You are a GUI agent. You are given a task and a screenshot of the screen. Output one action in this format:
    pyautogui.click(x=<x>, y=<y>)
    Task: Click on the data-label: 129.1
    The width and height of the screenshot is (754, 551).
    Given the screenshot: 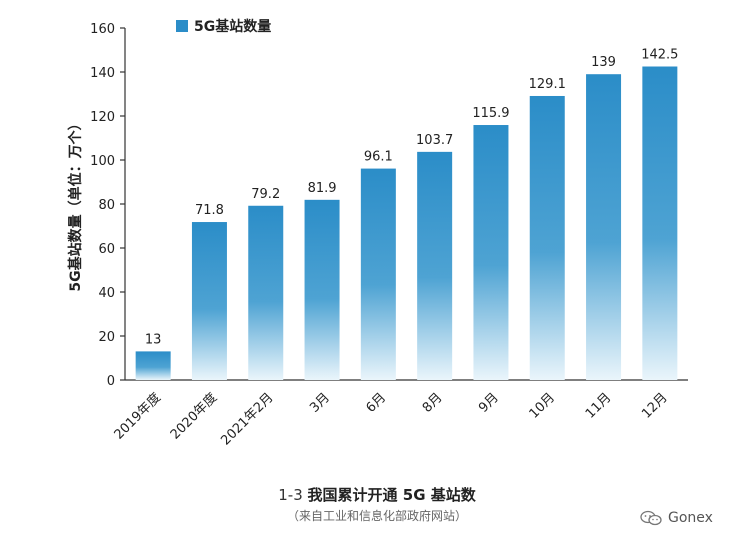 What is the action you would take?
    pyautogui.click(x=547, y=84)
    